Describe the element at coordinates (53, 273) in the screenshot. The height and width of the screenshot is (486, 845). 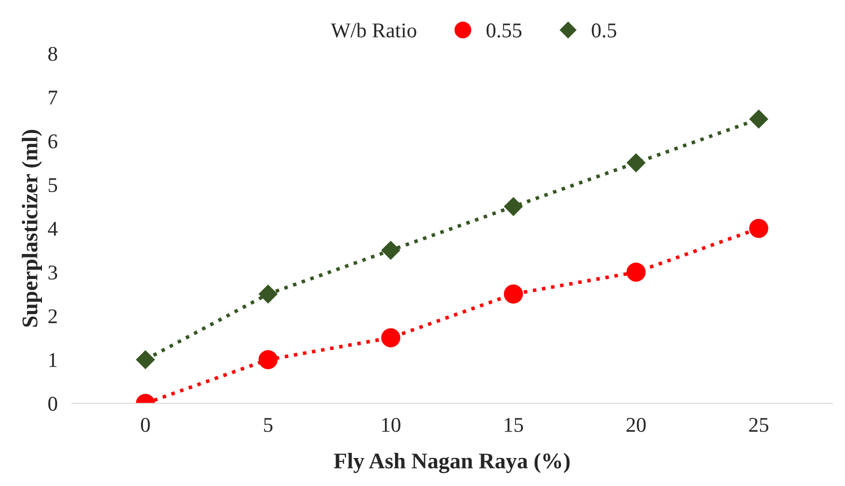
I see `y-tick-label: 3` at that location.